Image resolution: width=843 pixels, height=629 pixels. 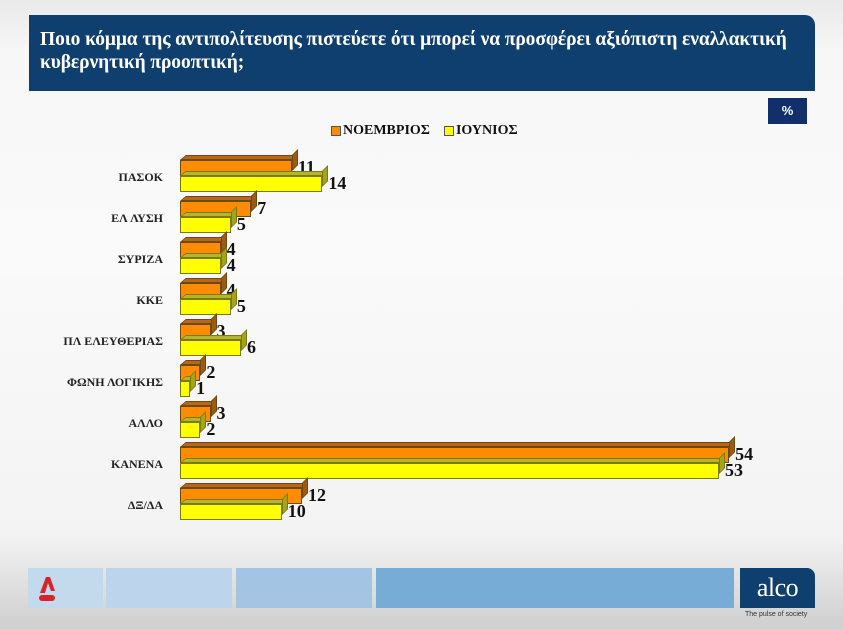 What do you see at coordinates (140, 177) in the screenshot?
I see `category-label: ΠΑΣΟΚ` at bounding box center [140, 177].